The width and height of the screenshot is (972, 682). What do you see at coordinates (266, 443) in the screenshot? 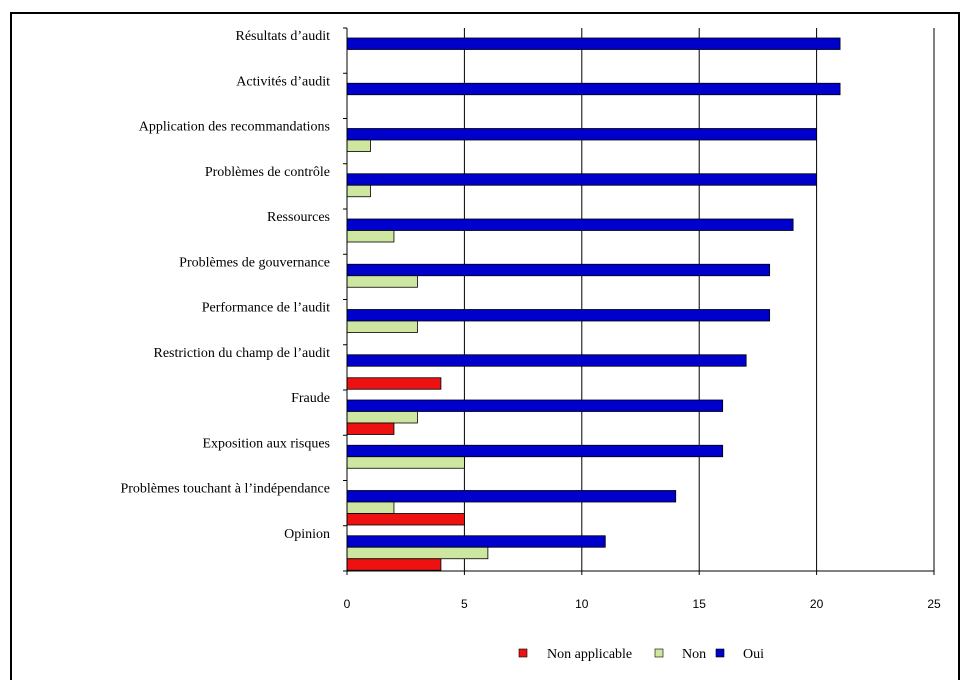
I see `category-label: Exposition aux risques` at bounding box center [266, 443].